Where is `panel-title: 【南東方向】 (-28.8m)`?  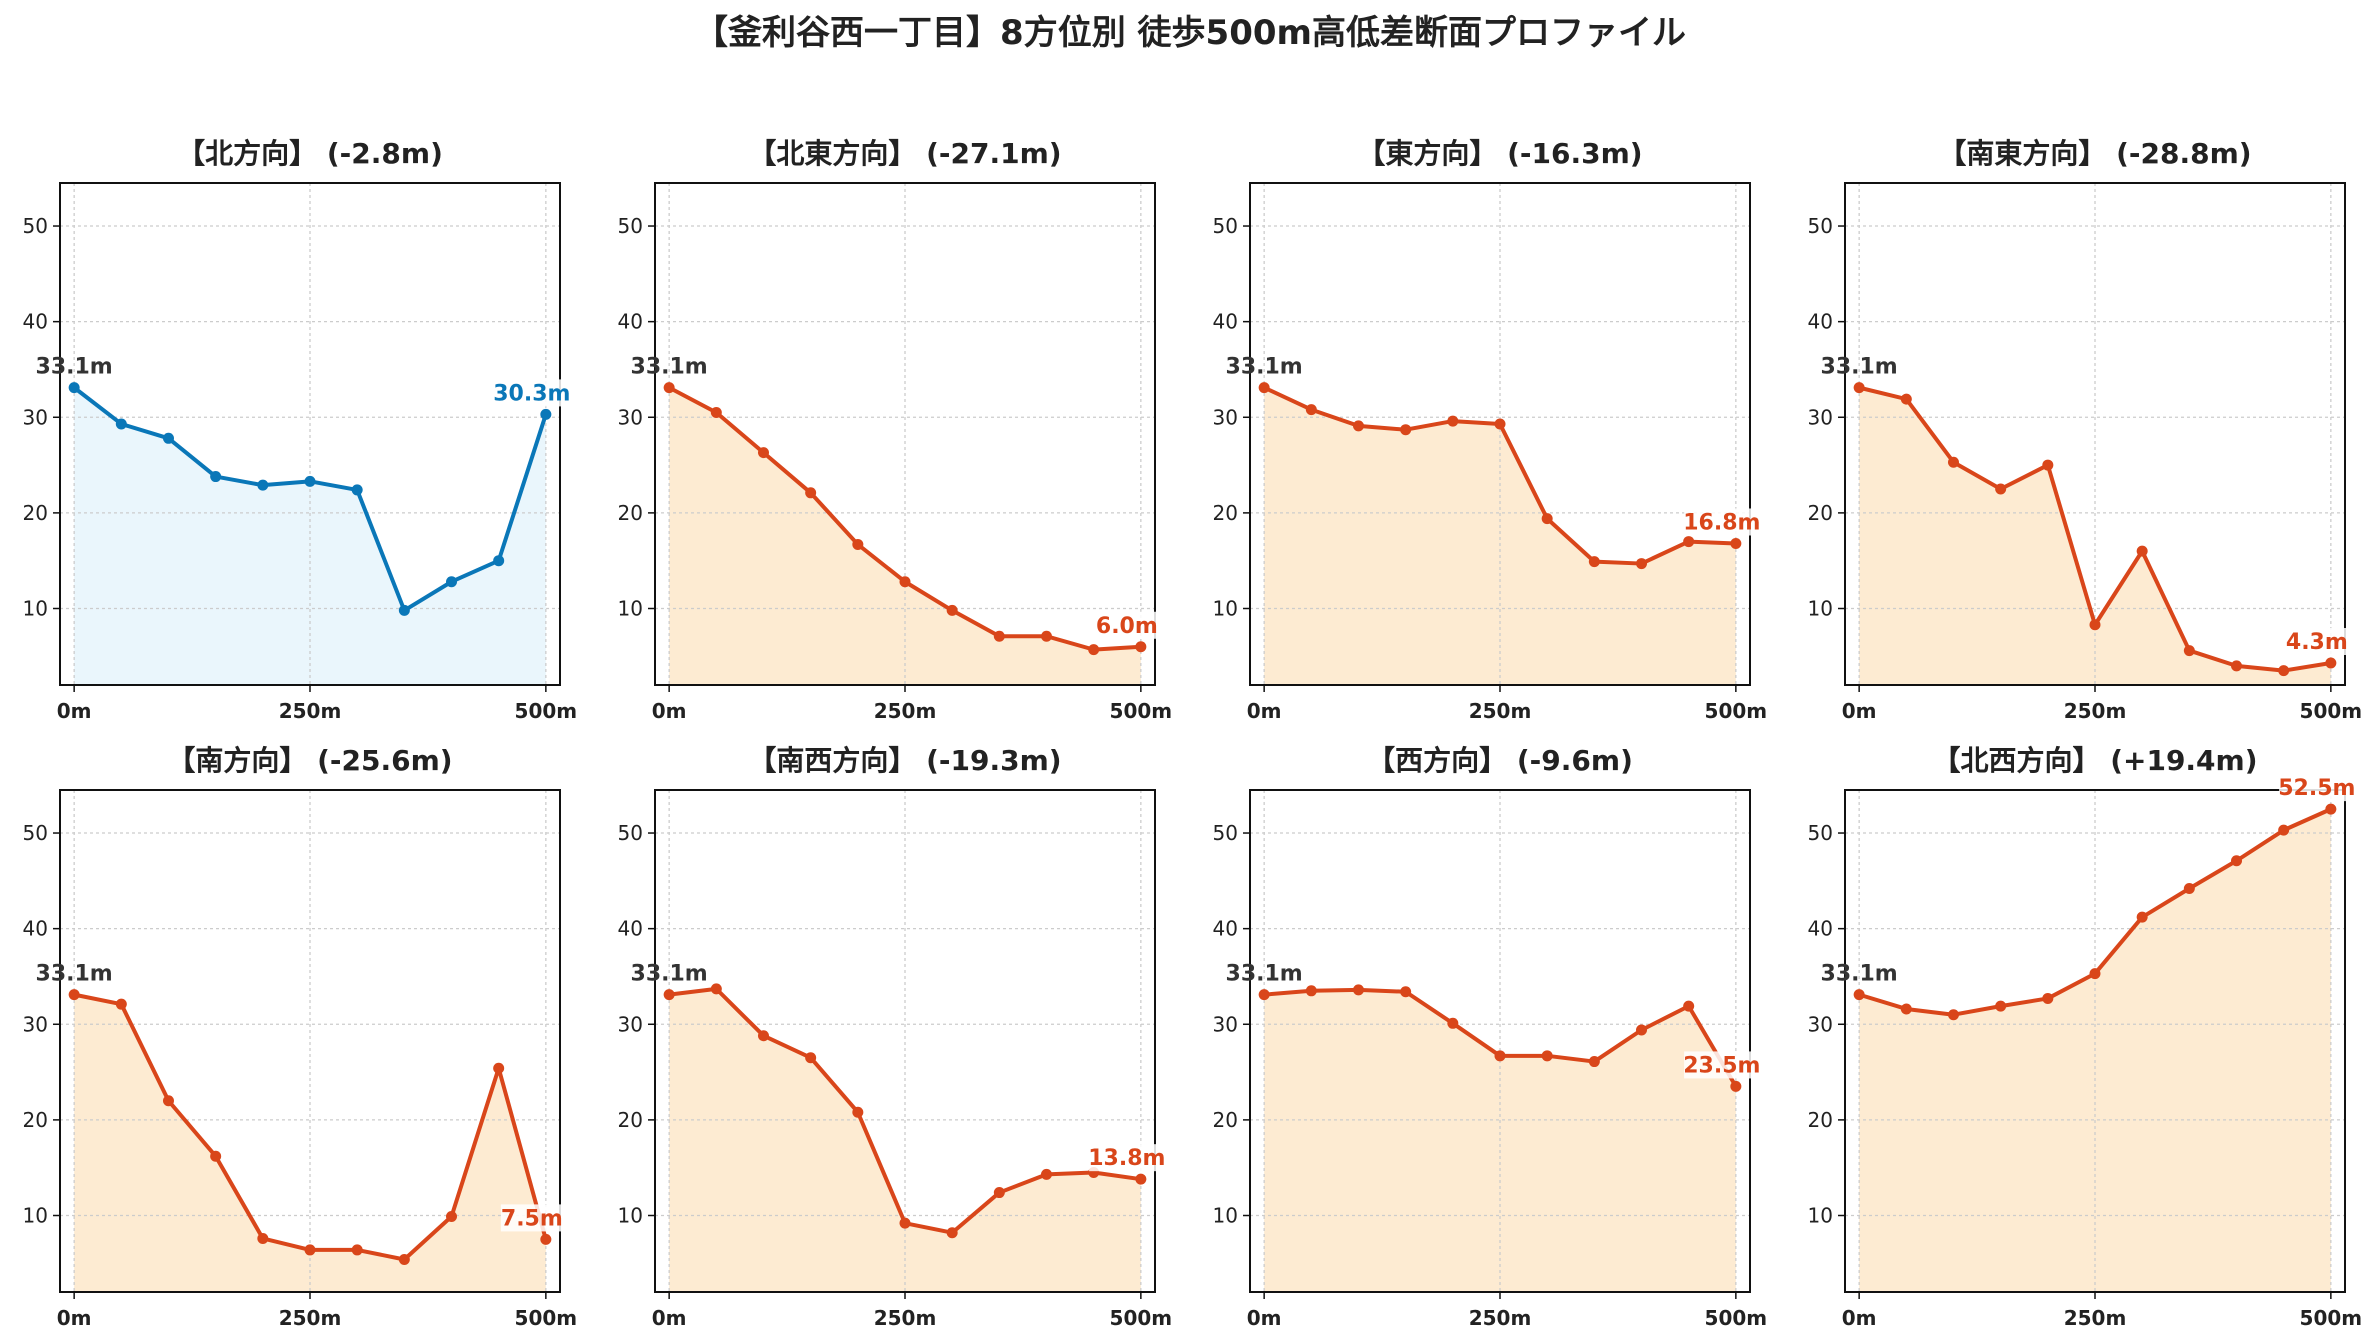
panel-title: 【南東方向】 (-28.8m) is located at coordinates (2094, 153).